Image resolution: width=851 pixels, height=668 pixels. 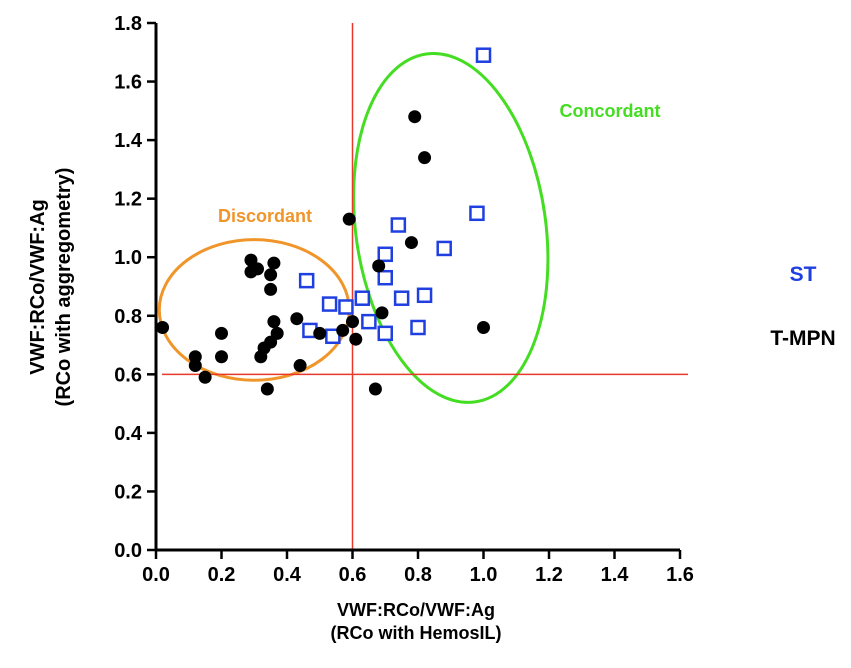 I want to click on x-tick-label: 0.2, so click(x=222, y=575).